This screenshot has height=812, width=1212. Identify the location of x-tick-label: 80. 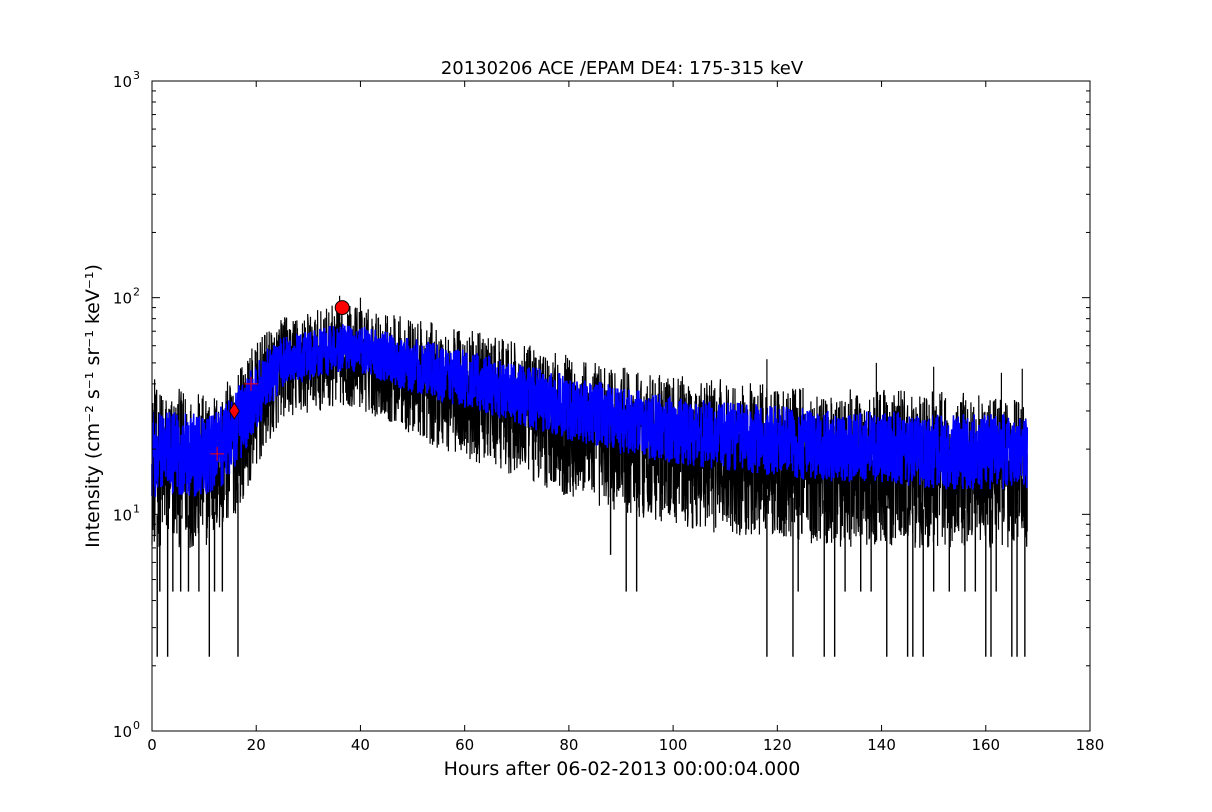
(568, 745).